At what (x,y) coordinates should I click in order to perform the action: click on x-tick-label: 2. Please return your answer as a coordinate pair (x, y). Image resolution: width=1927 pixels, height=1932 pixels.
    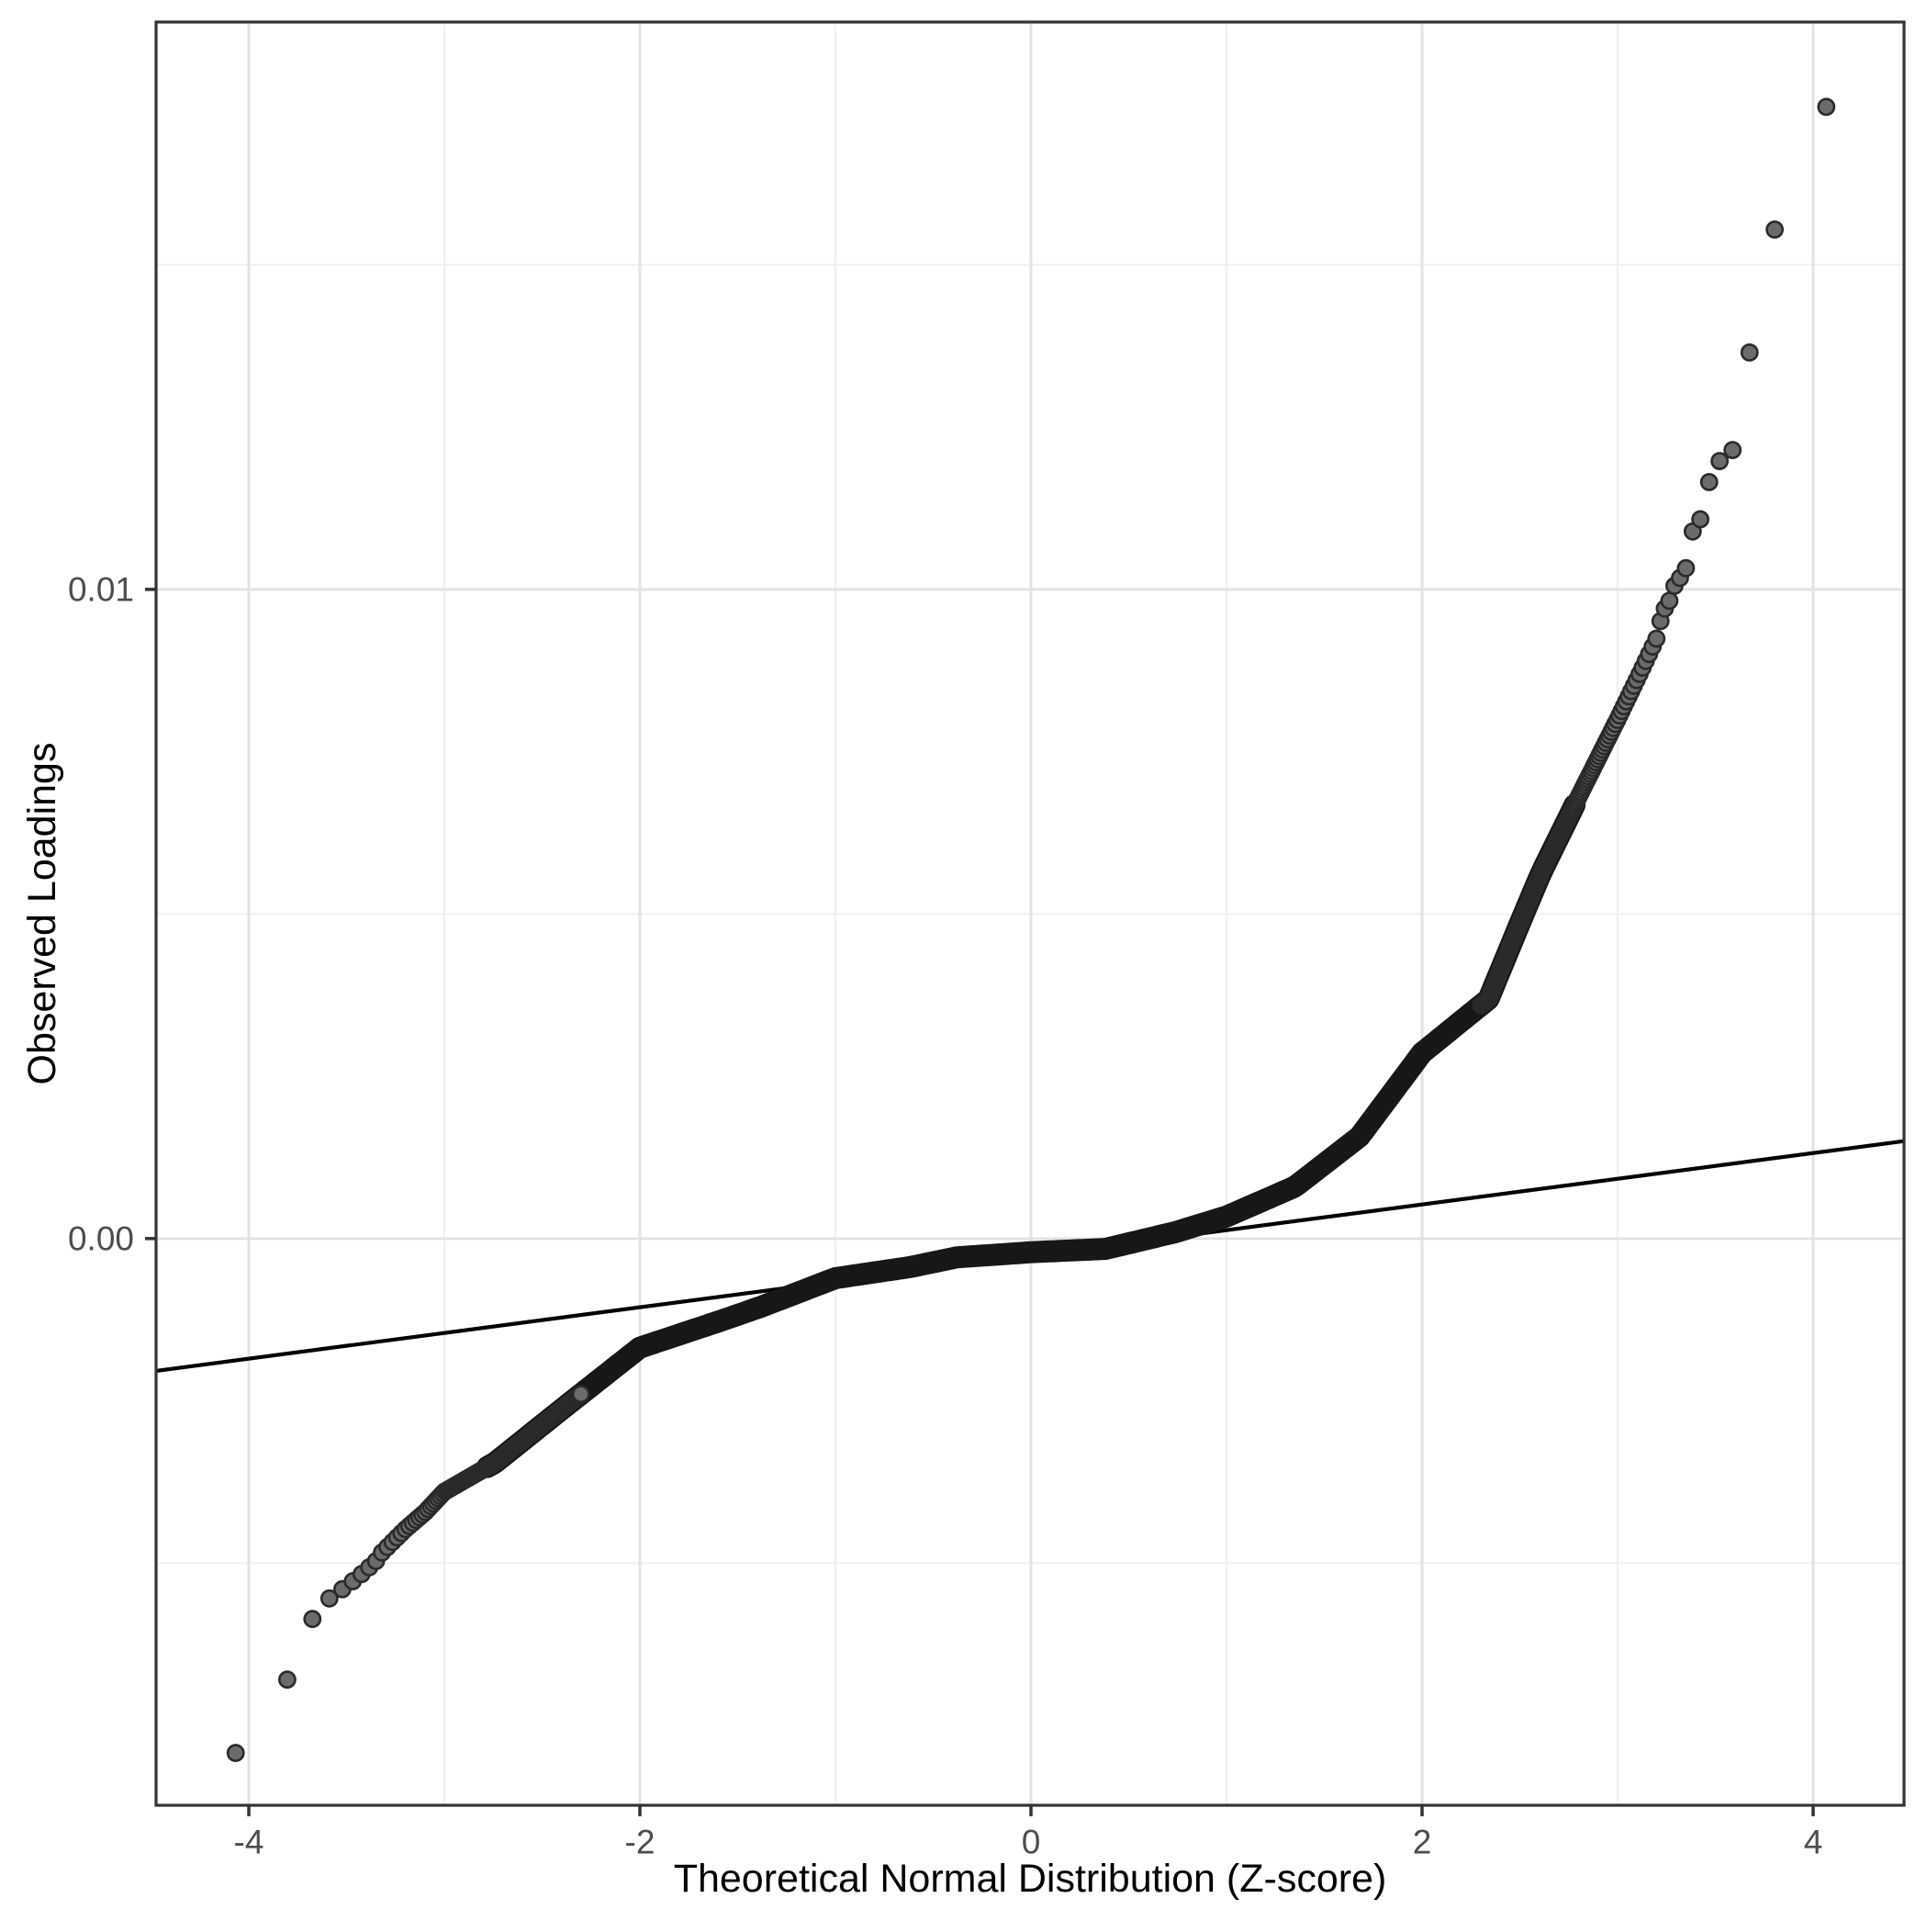
    Looking at the image, I should click on (1422, 1842).